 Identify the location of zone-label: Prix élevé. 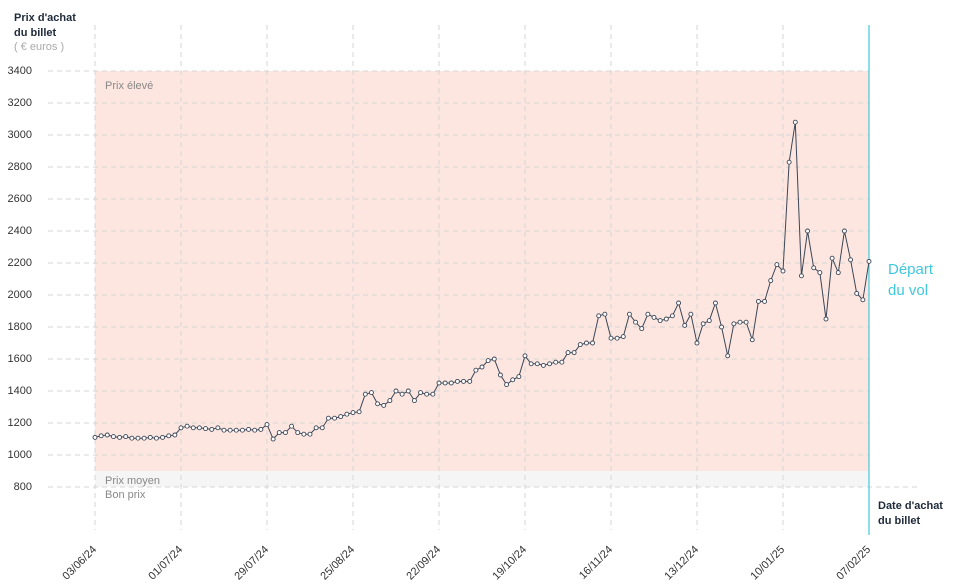
(129, 86).